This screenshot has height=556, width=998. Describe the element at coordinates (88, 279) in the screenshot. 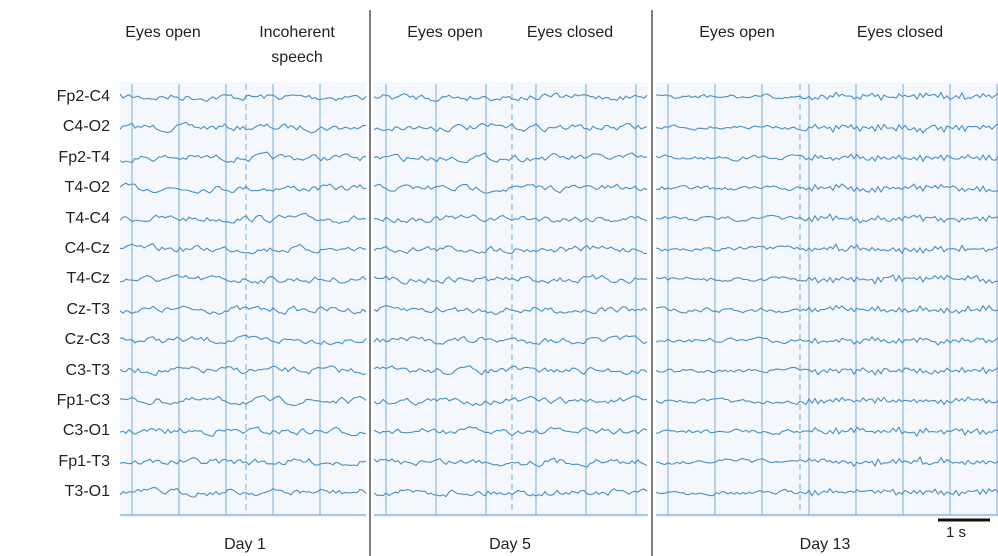

I see `channel-label: T4-Cz` at that location.